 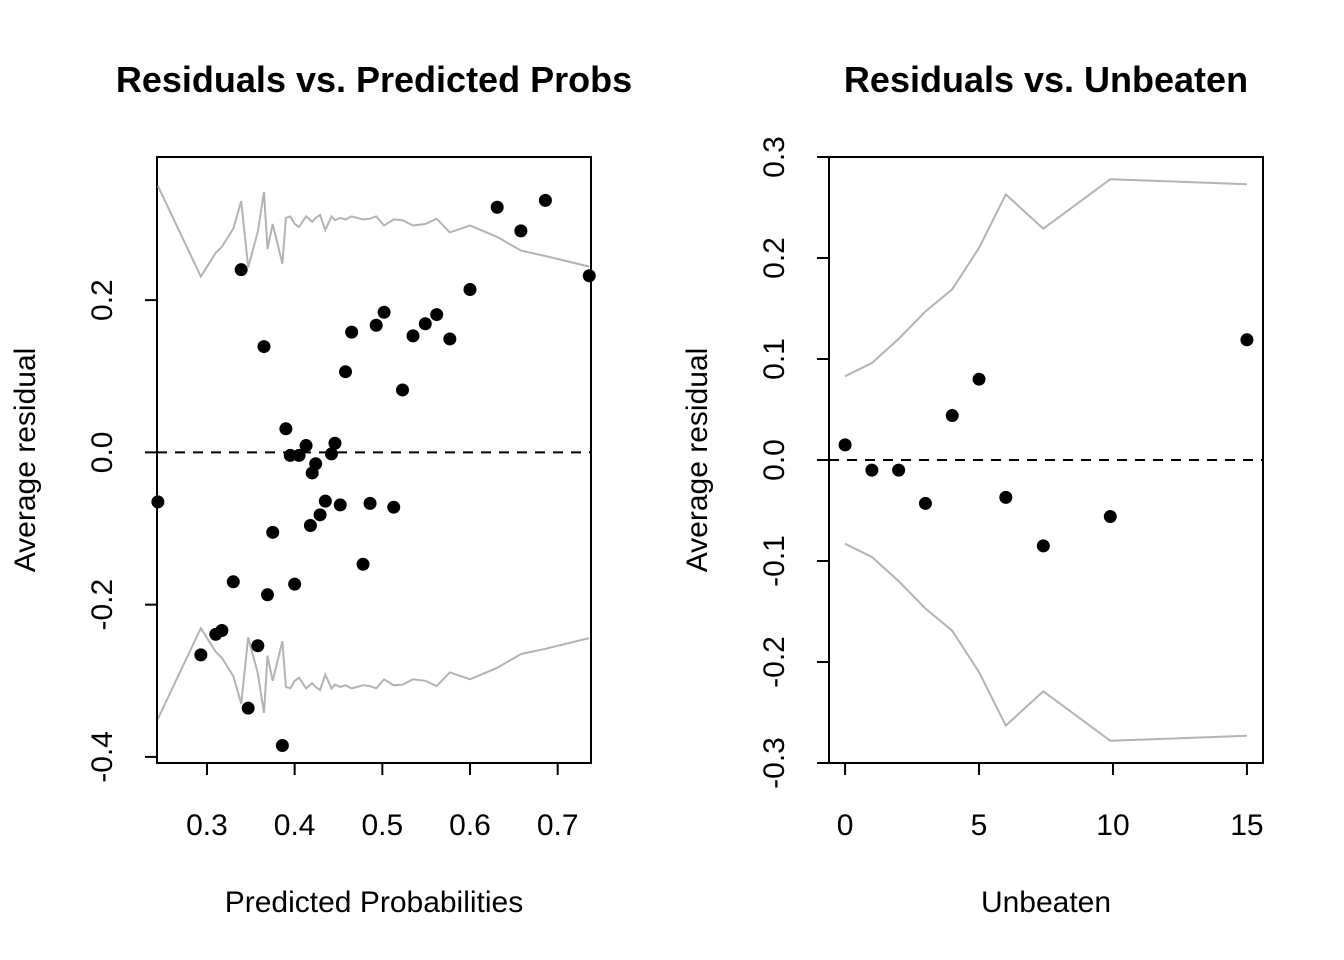 I want to click on x-tick-label: 15, so click(x=1246, y=825).